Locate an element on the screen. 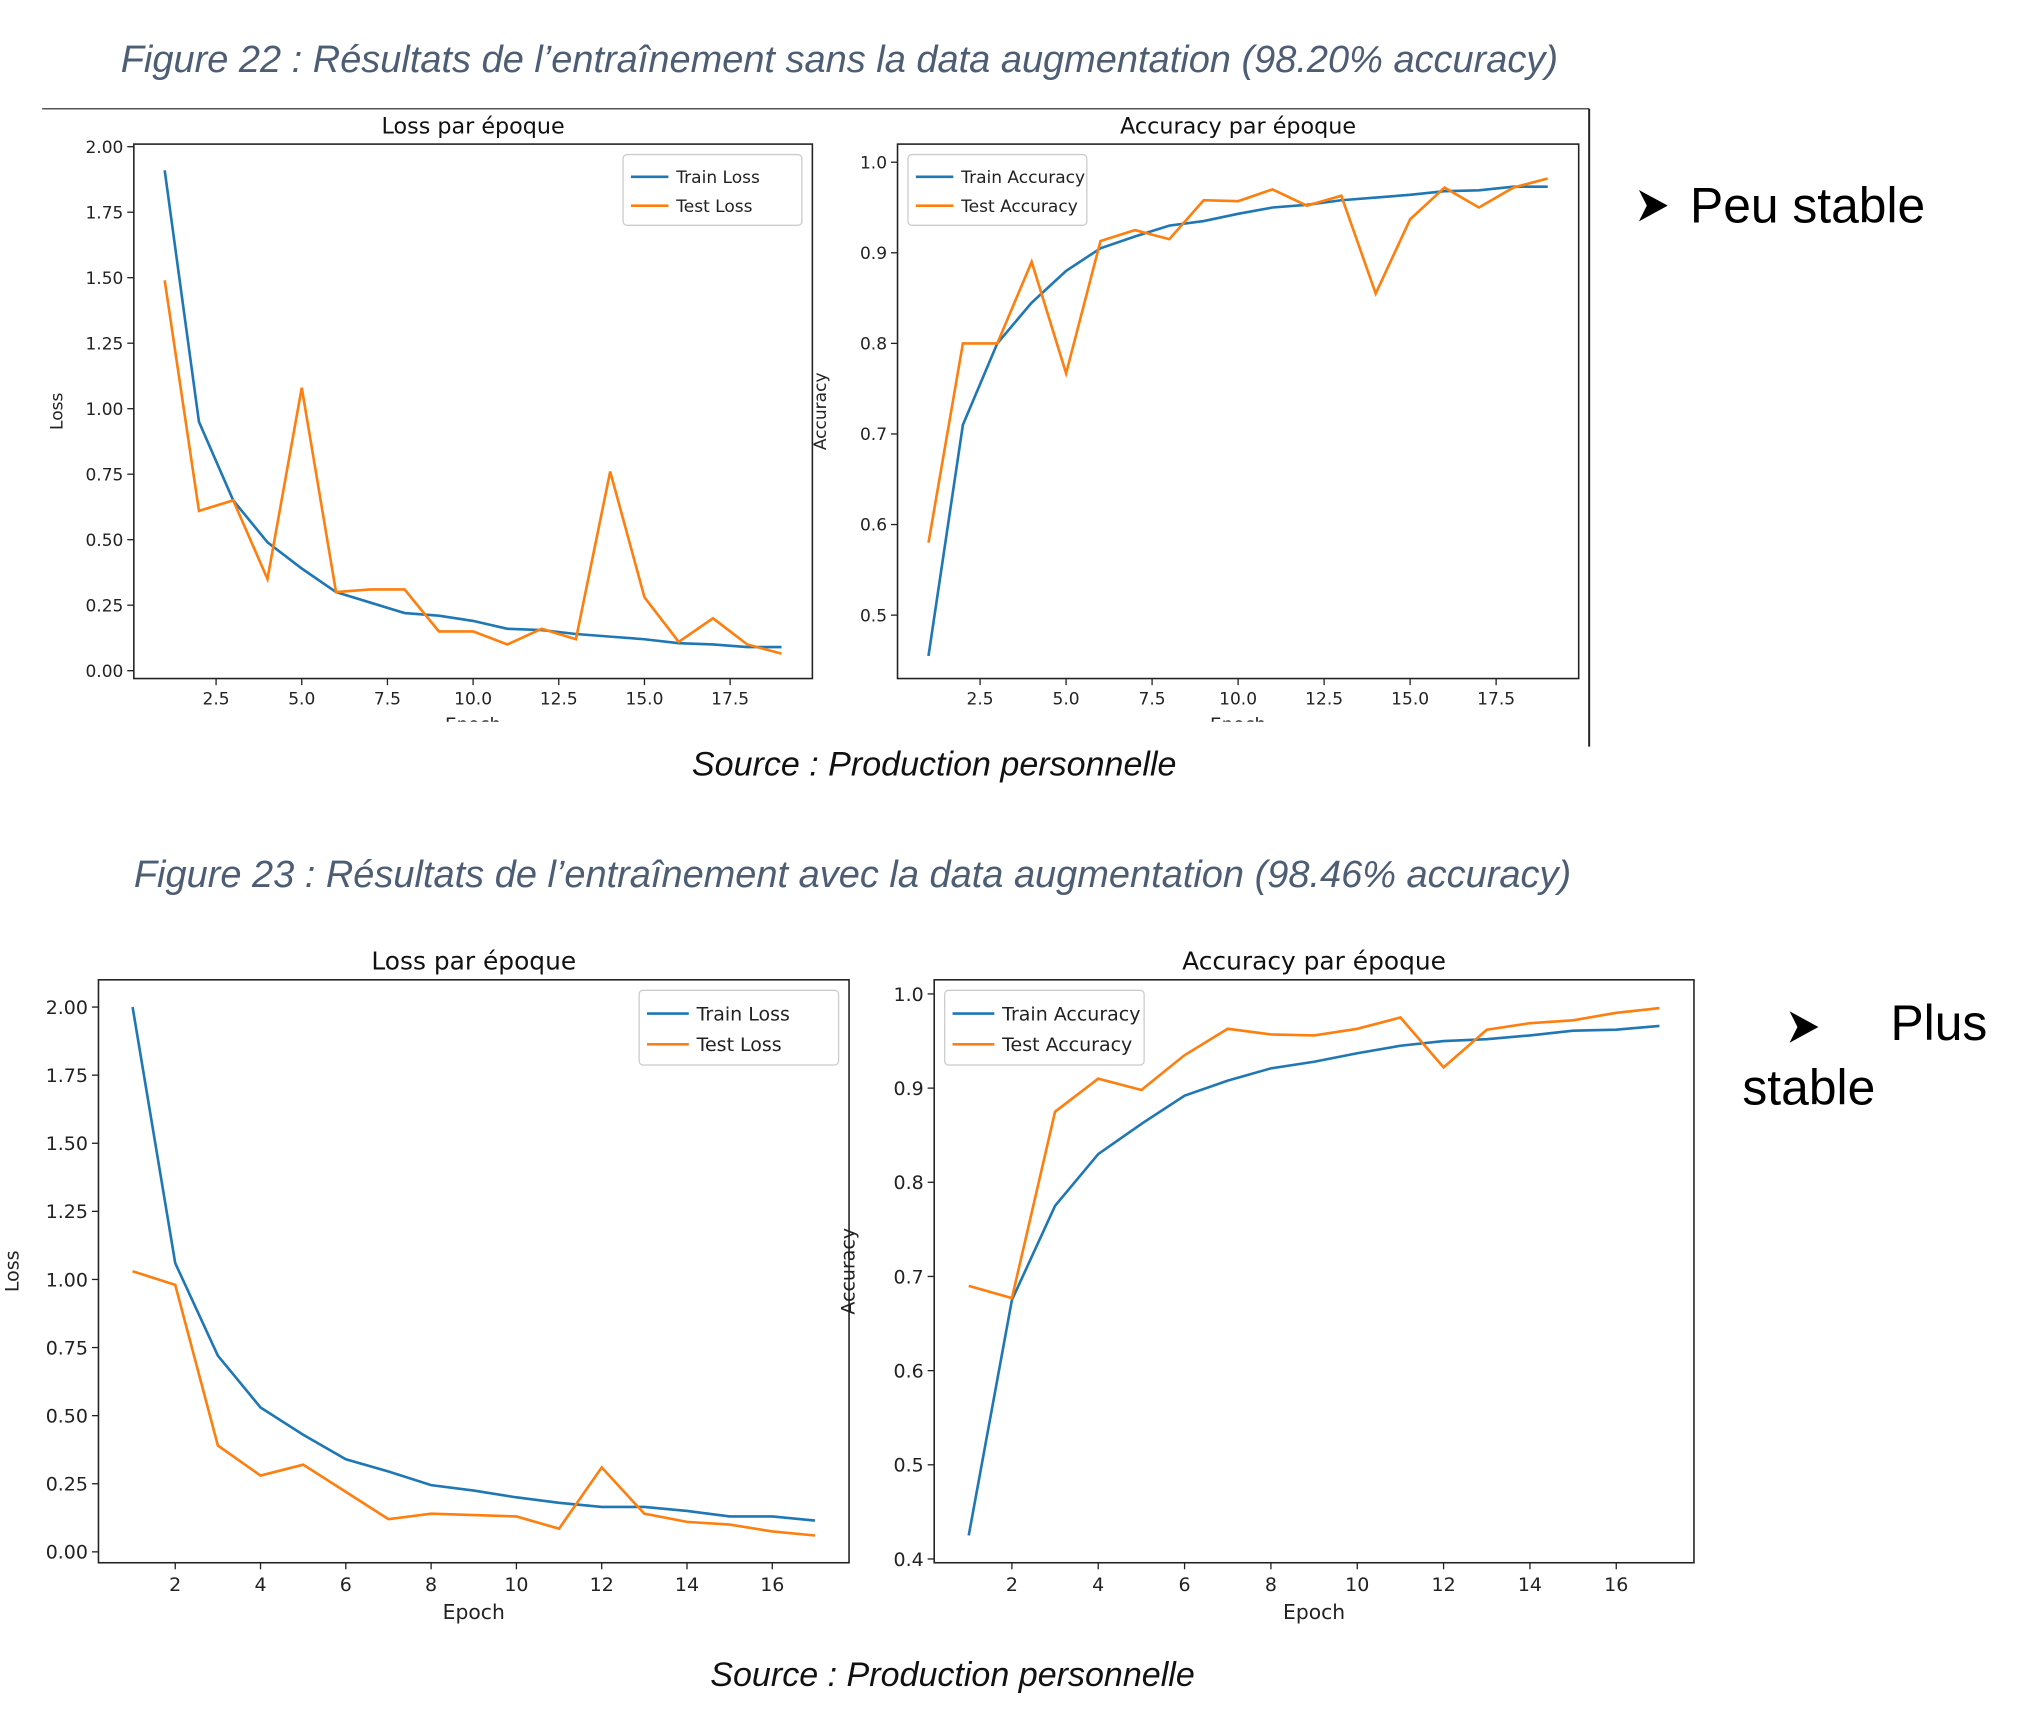 Image resolution: width=2040 pixels, height=1716 pixels. y-tick-label: 0.25 is located at coordinates (67, 1485).